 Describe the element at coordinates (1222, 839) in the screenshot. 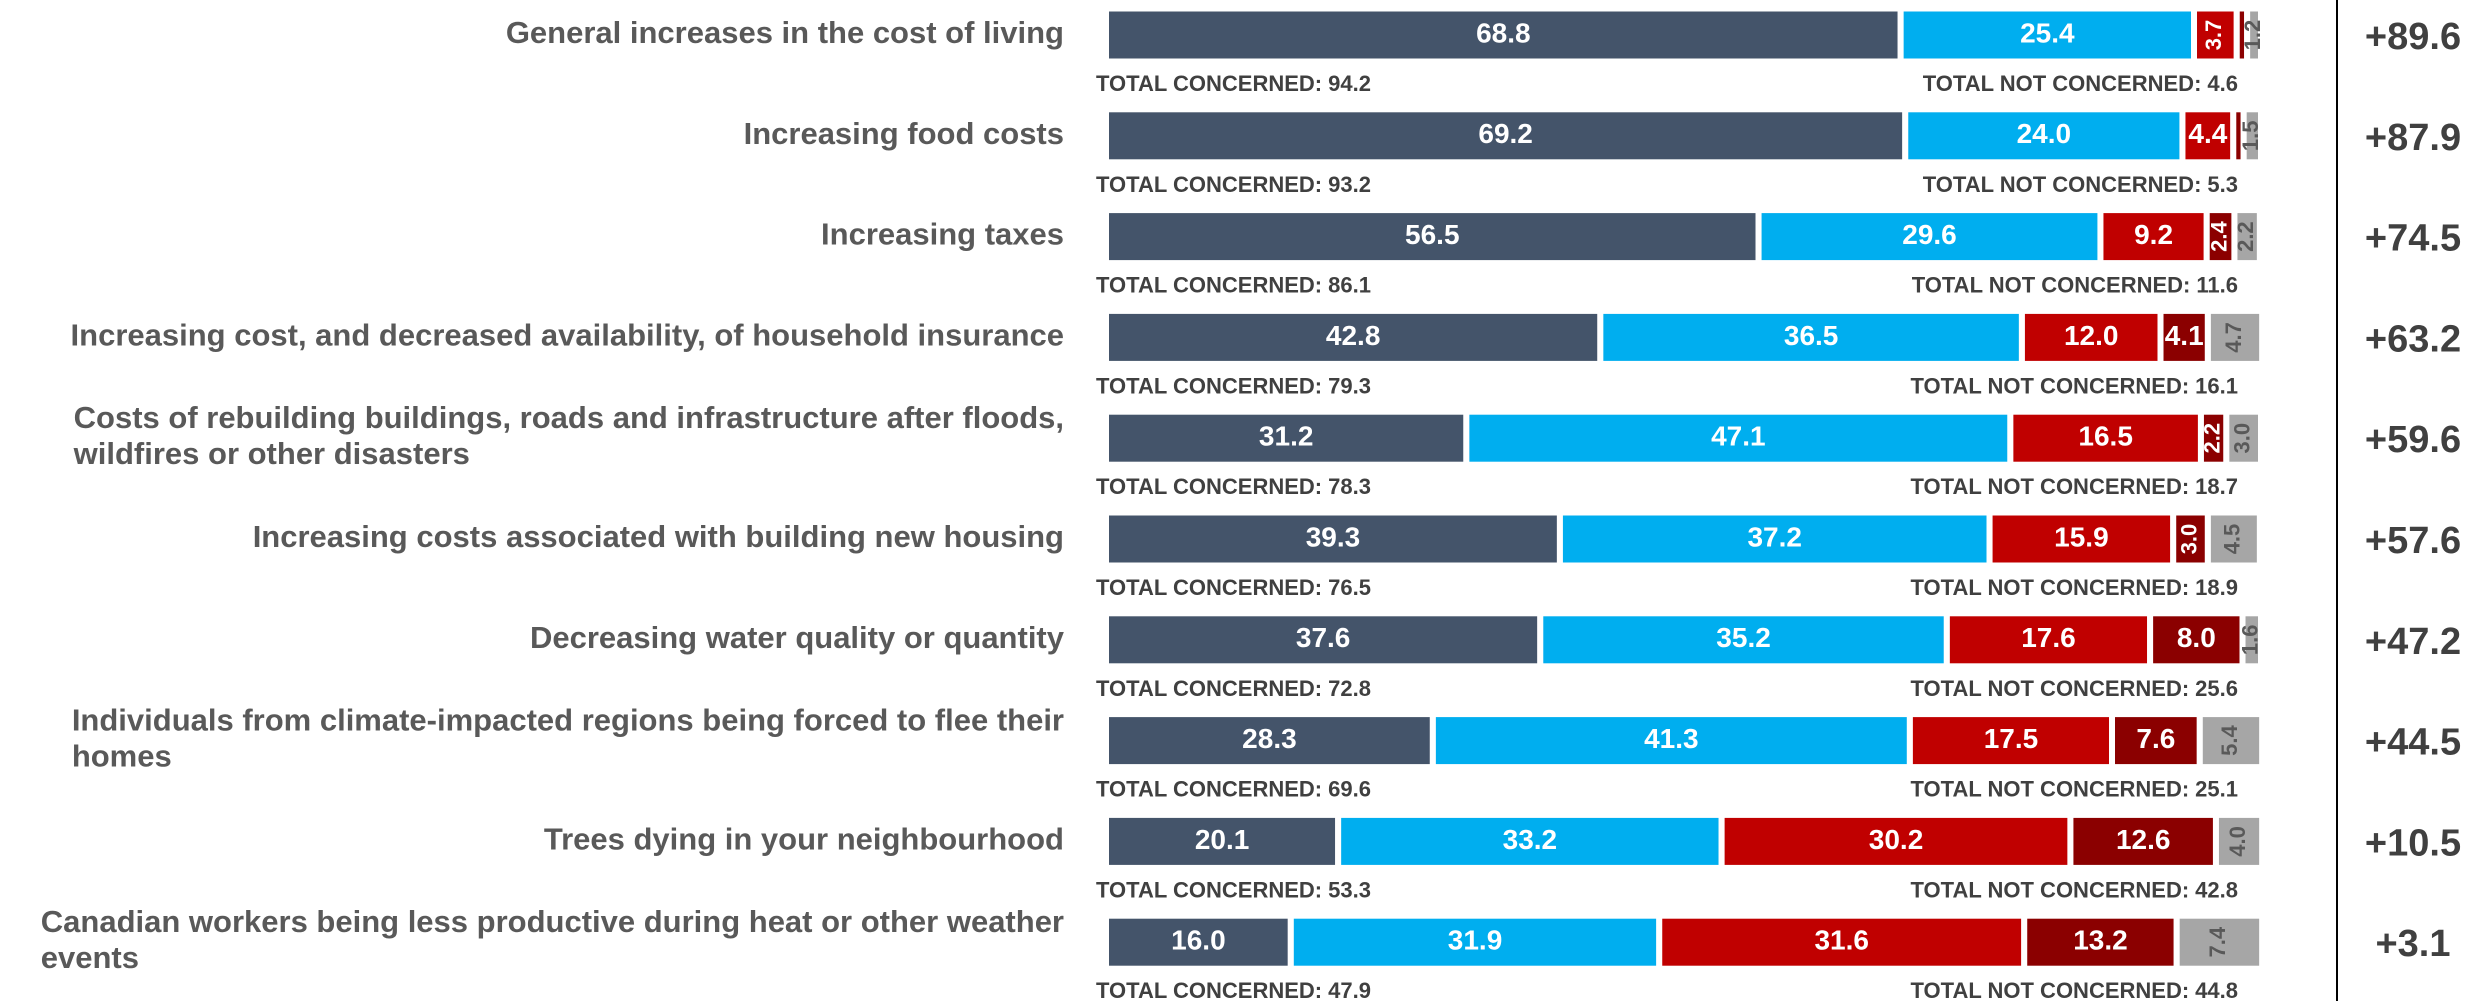

I see `bar-label: 20.1` at that location.